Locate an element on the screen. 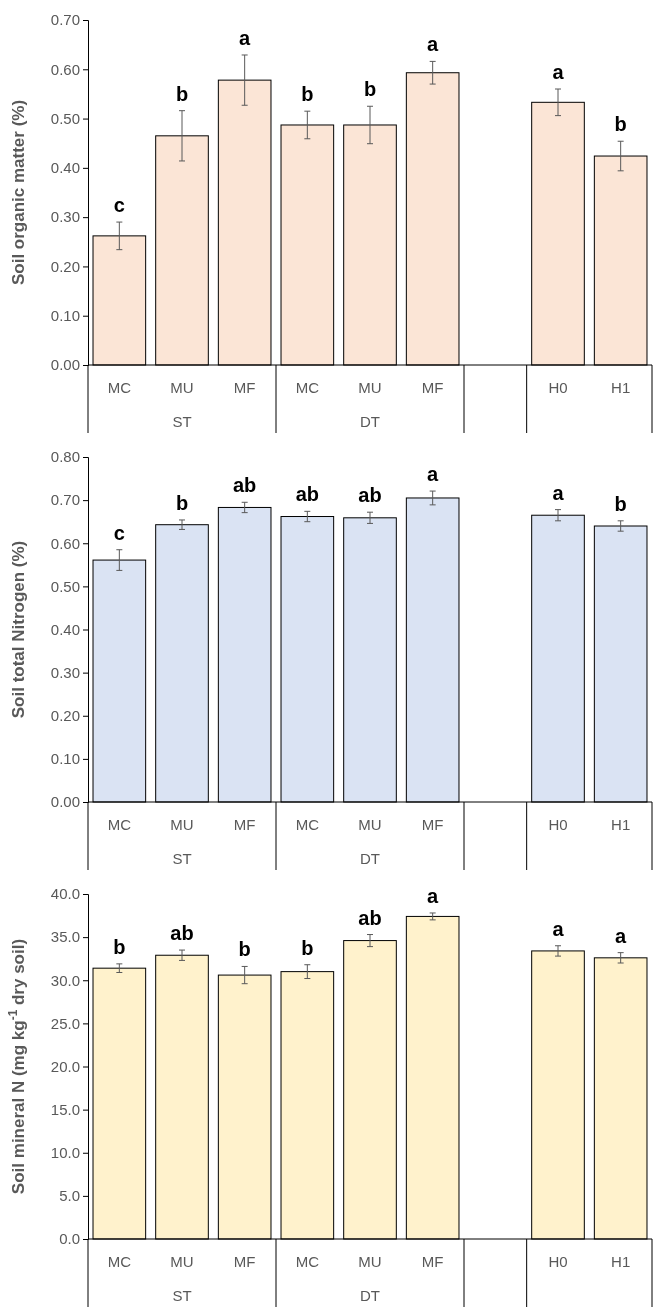 The image size is (662, 1313). y-tick-label: 40.0 is located at coordinates (65, 894).